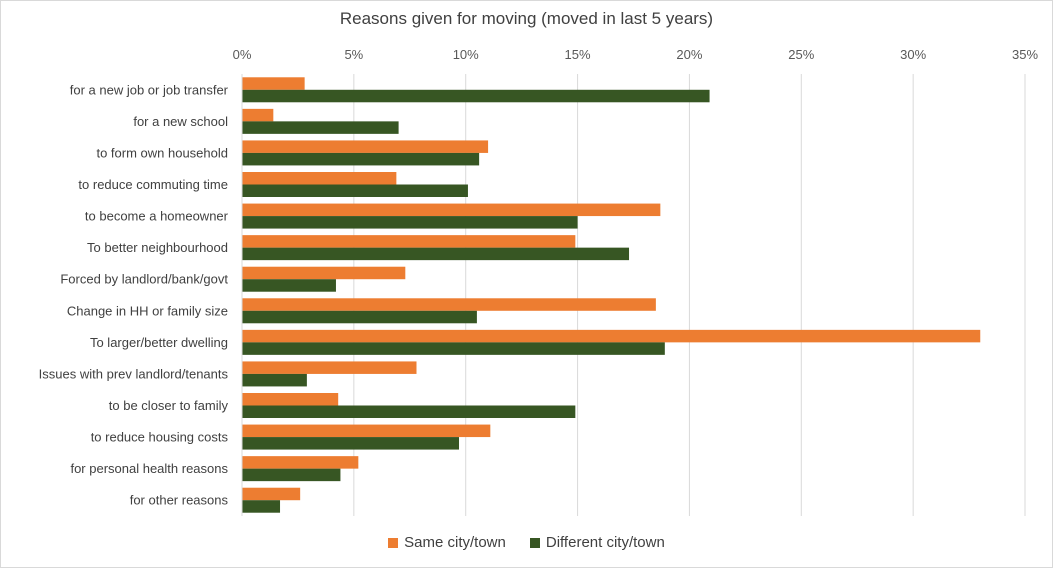 This screenshot has width=1053, height=568. I want to click on x-axis-ticks: 0% 5% 10% 15% 20% 25% 30% 35%, so click(636, 54).